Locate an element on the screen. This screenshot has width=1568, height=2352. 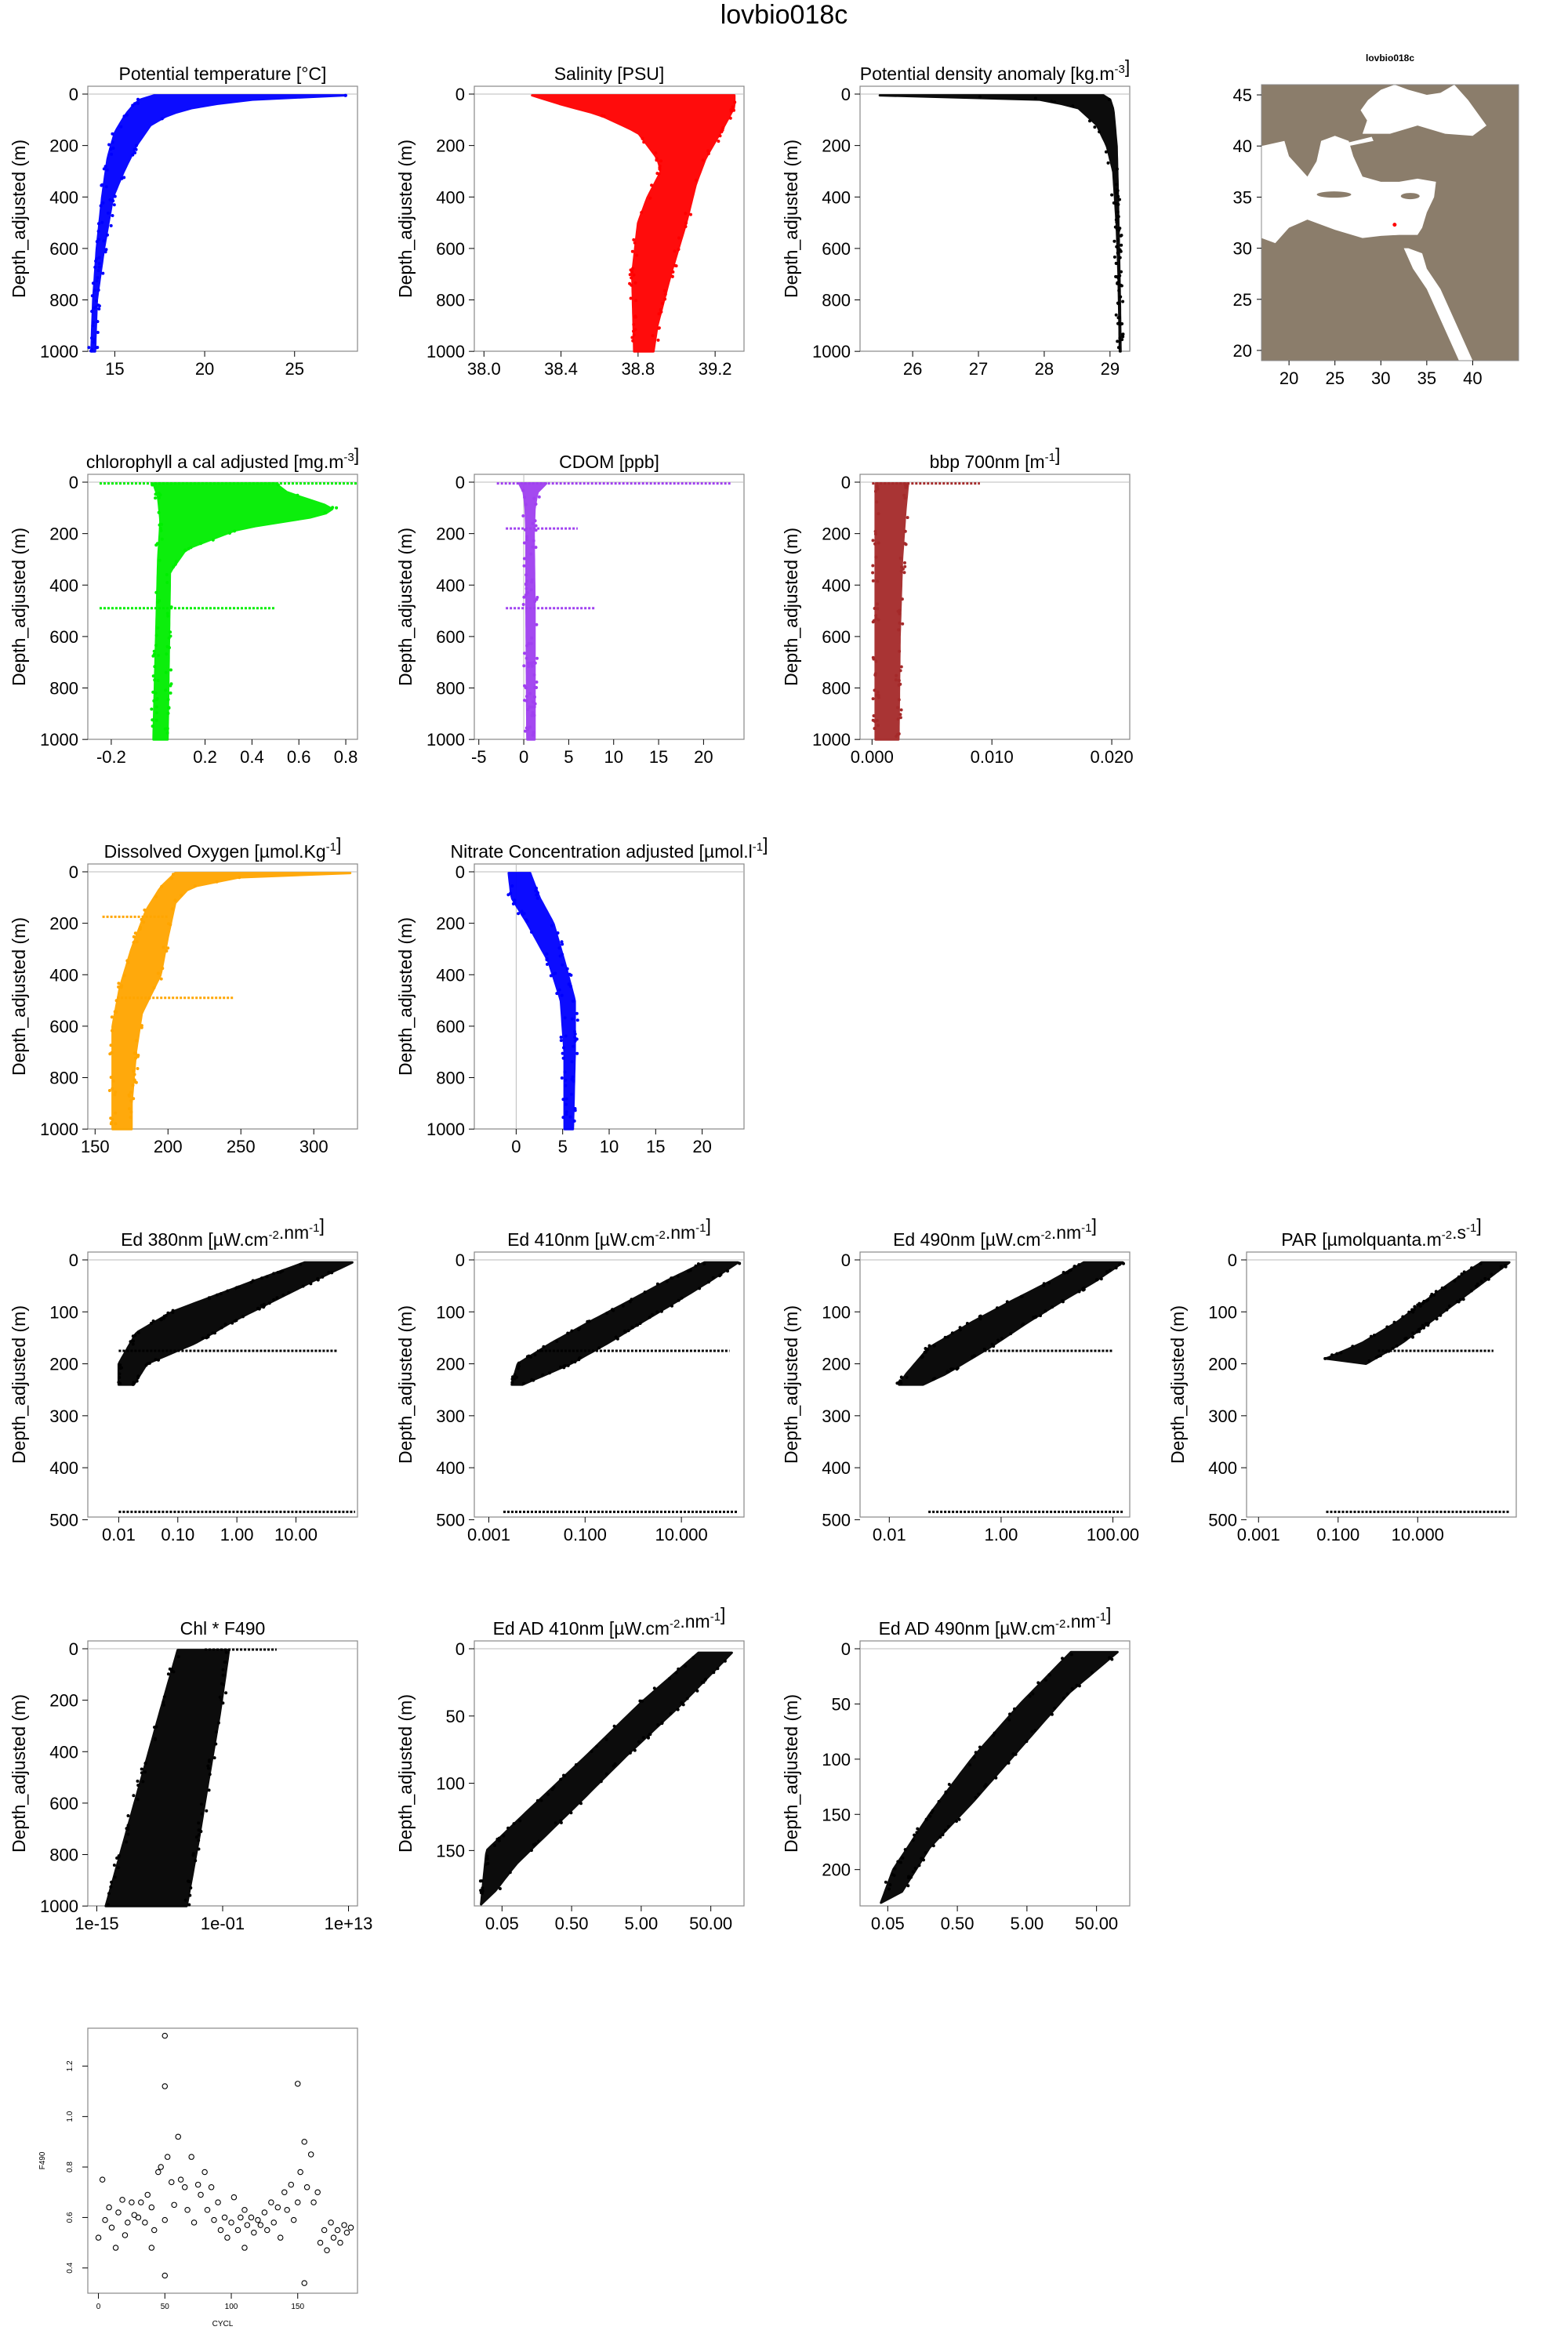
x-tick-label: 0.10 is located at coordinates (177, 1534).